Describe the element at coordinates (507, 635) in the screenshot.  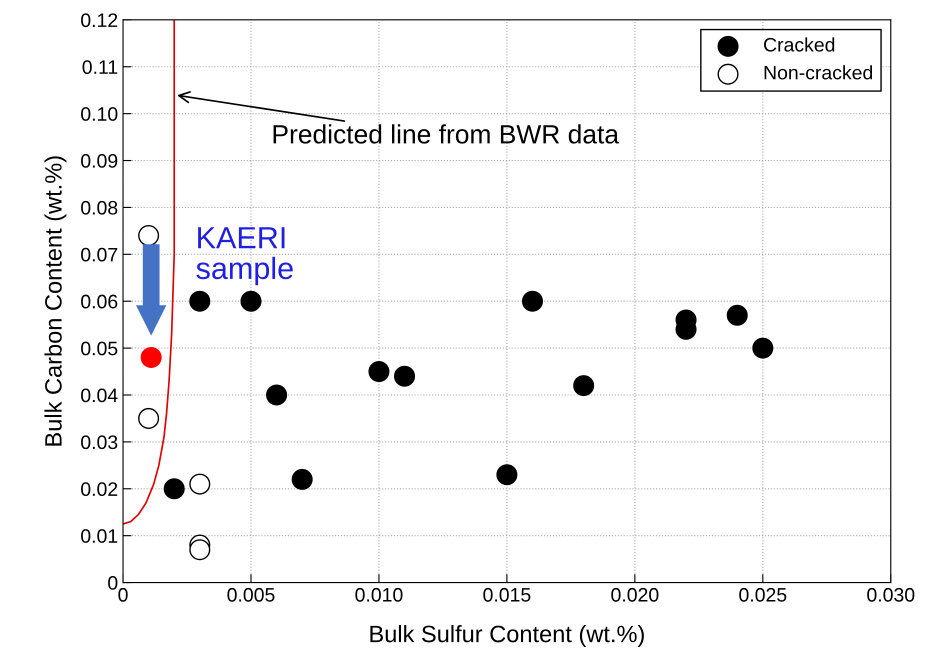
I see `x-axis-title: Bulk Sulfur Content (wt.%)` at that location.